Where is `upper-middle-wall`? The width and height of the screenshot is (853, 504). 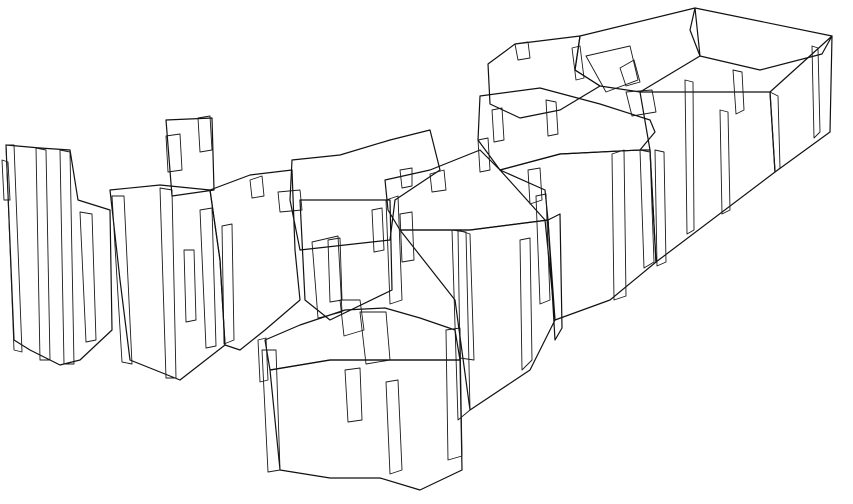
upper-middle-wall is located at coordinates (572, 77).